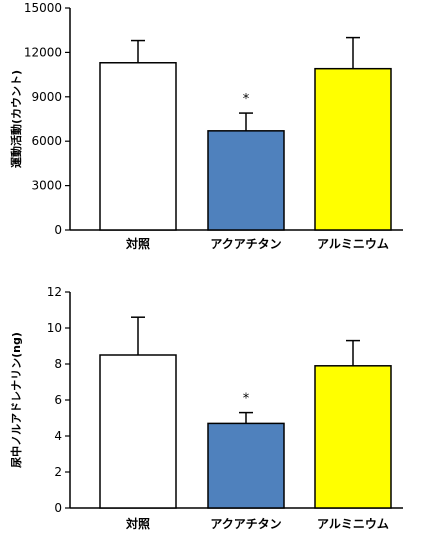 This screenshot has width=440, height=536. I want to click on y-tick-label: 10, so click(54, 328).